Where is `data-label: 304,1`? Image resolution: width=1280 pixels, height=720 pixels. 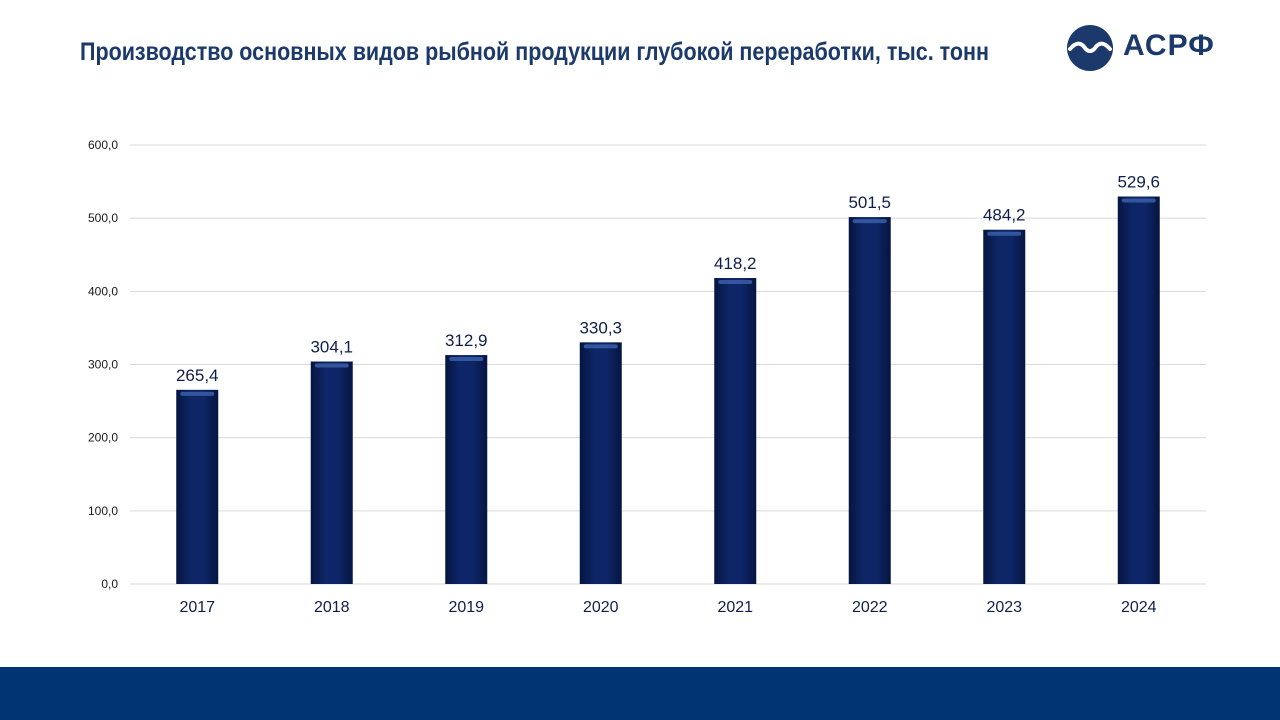 data-label: 304,1 is located at coordinates (331, 347).